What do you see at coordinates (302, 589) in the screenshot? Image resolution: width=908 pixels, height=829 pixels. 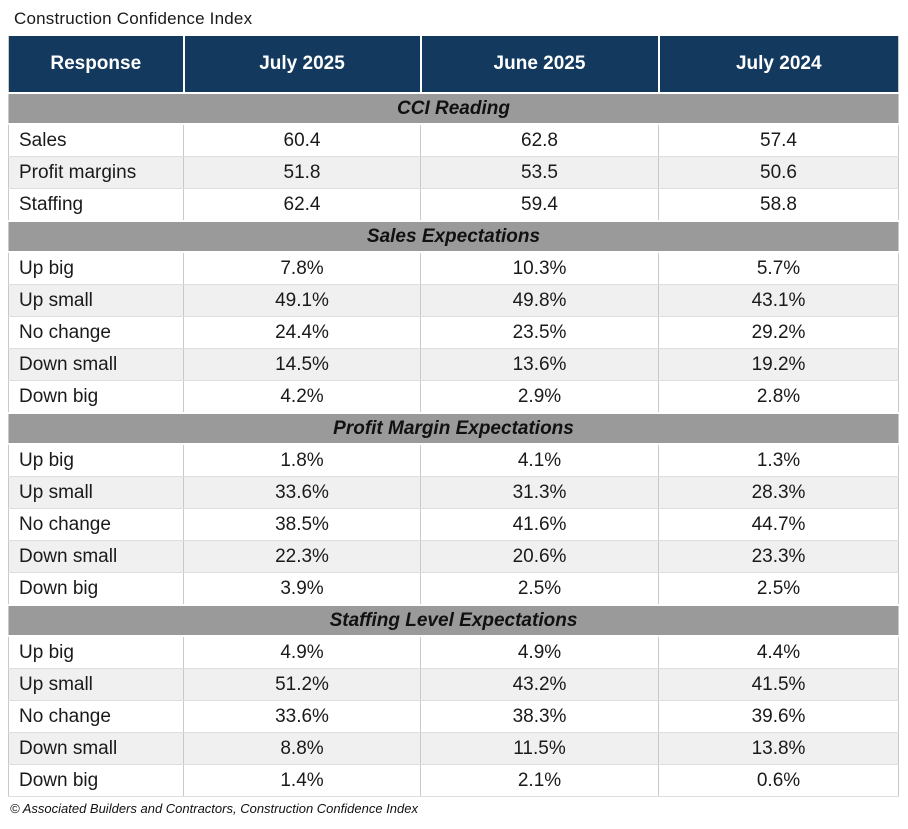 I see `cell-value: 3.9%` at bounding box center [302, 589].